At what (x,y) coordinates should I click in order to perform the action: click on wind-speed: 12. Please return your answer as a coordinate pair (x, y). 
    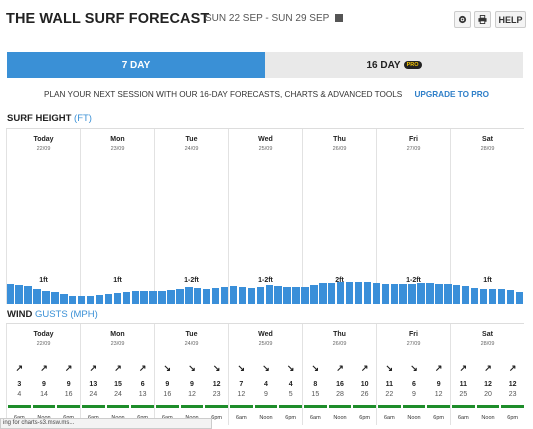
    Looking at the image, I should click on (216, 384).